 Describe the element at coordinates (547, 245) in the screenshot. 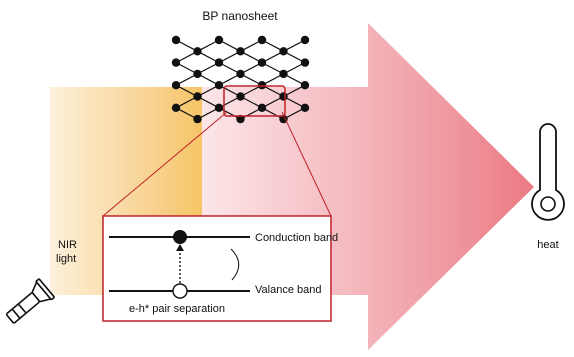

I see `heat-label: heat` at that location.